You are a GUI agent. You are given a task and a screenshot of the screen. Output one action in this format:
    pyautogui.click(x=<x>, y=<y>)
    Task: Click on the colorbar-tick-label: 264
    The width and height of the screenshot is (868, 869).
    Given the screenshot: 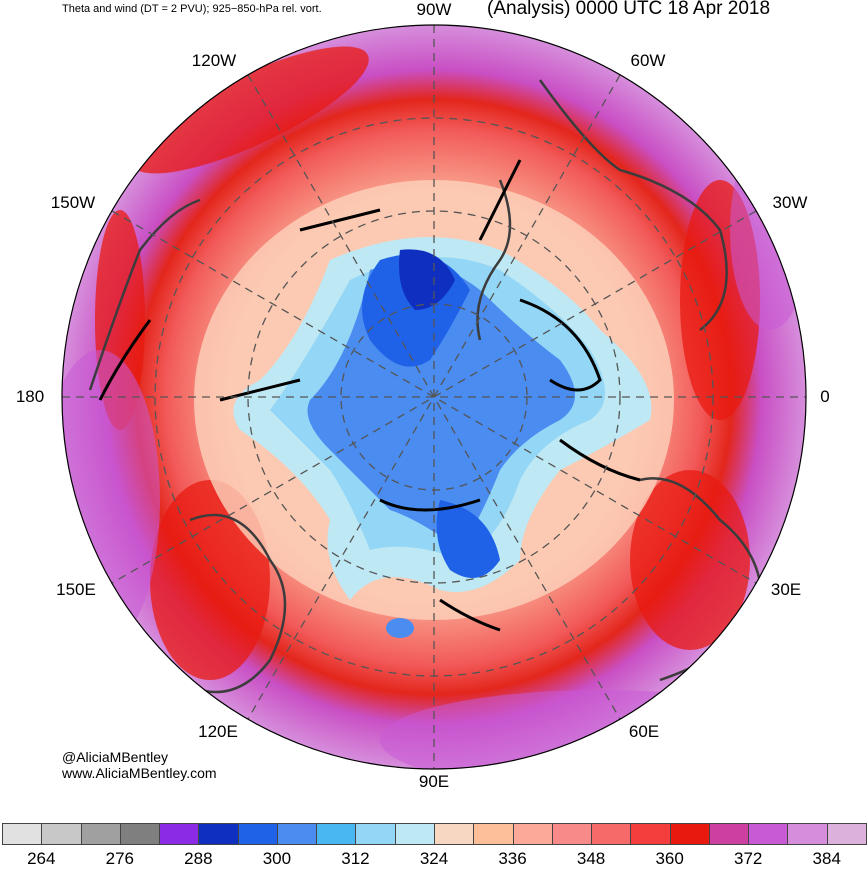 What is the action you would take?
    pyautogui.click(x=41, y=858)
    